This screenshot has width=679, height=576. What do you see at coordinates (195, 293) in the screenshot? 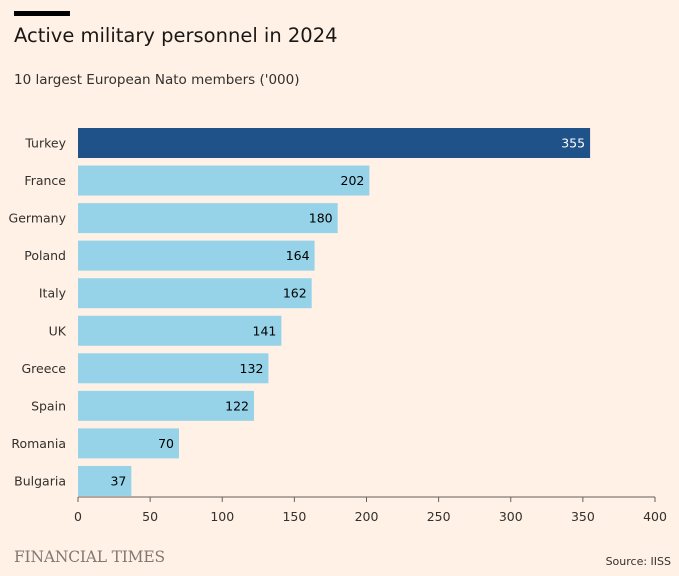
I see `bar-italy` at bounding box center [195, 293].